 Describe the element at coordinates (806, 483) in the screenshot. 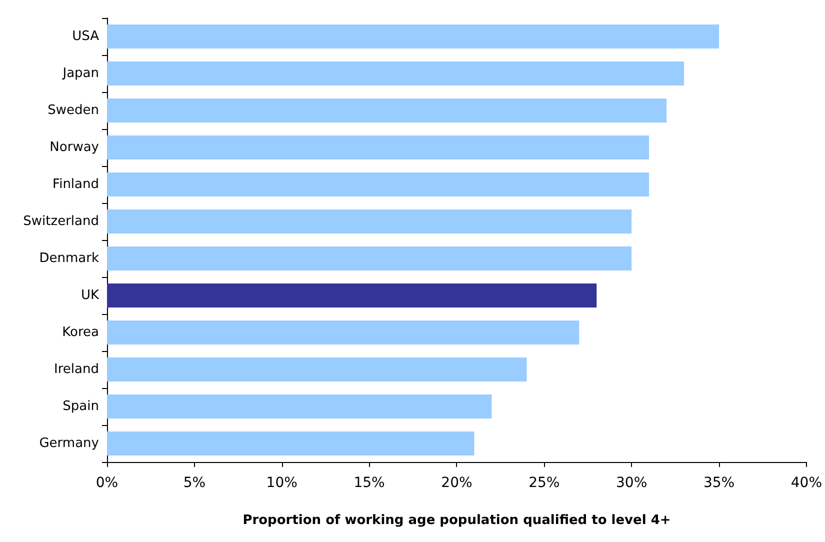

I see `x-tick-label: 40%` at that location.